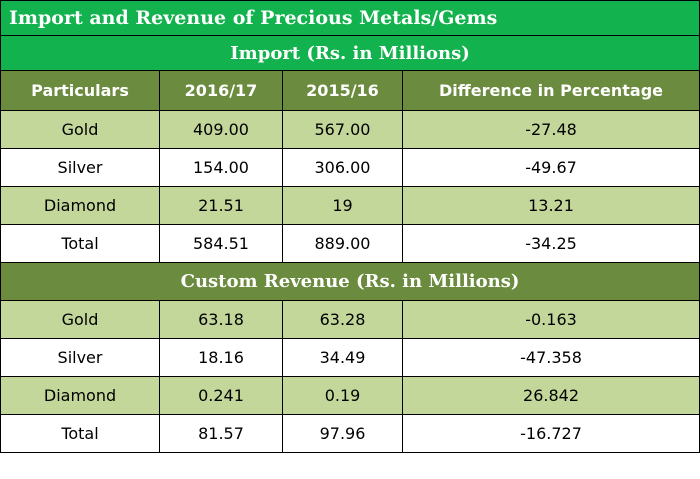  What do you see at coordinates (342, 205) in the screenshot?
I see `table-cell: 19` at bounding box center [342, 205].